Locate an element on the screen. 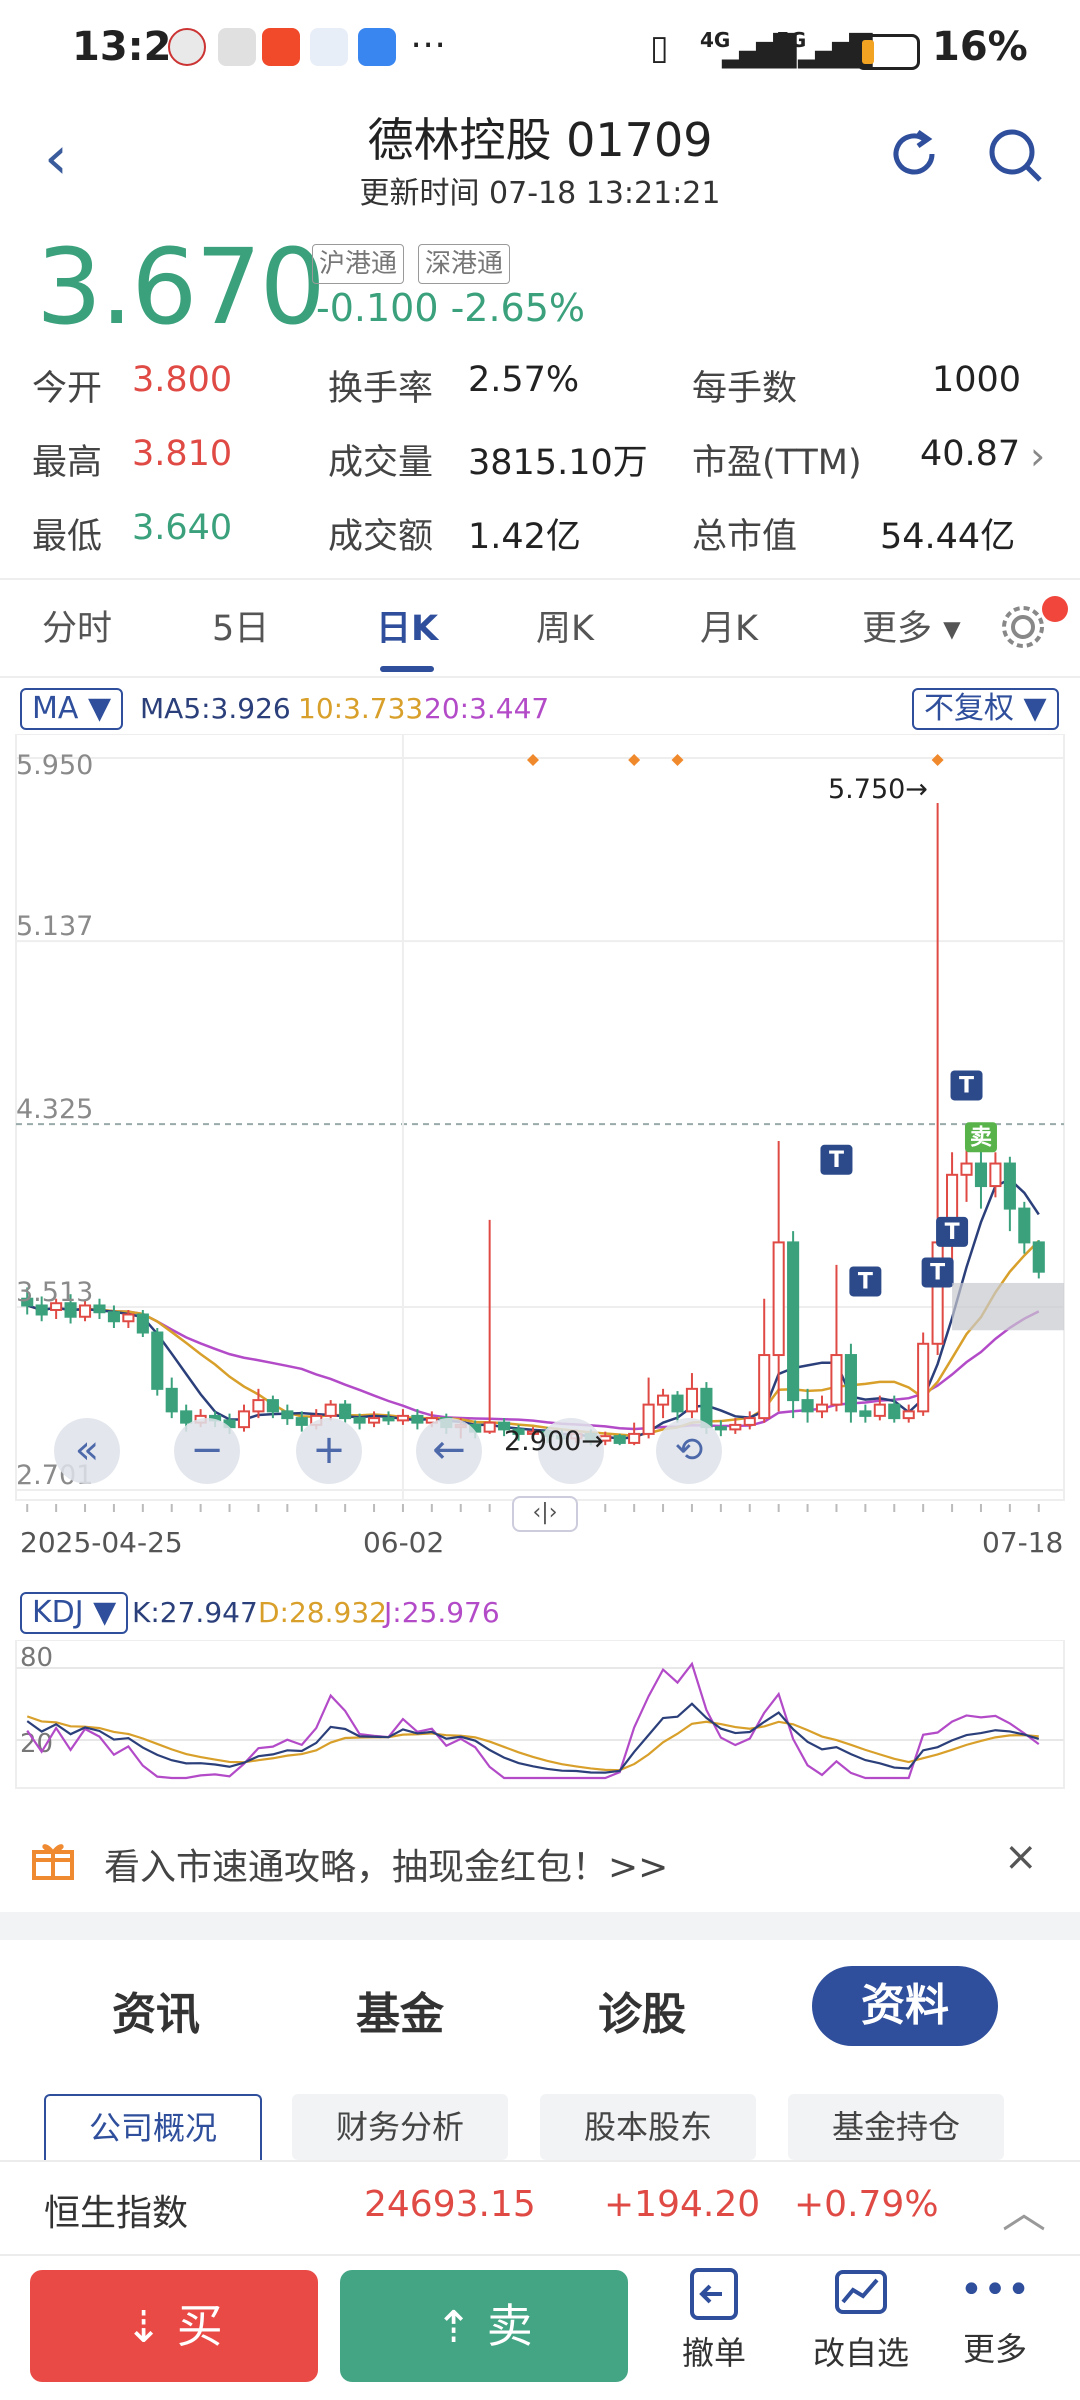 The image size is (1080, 2400). kdj-chart: 80 20 is located at coordinates (540, 1715).